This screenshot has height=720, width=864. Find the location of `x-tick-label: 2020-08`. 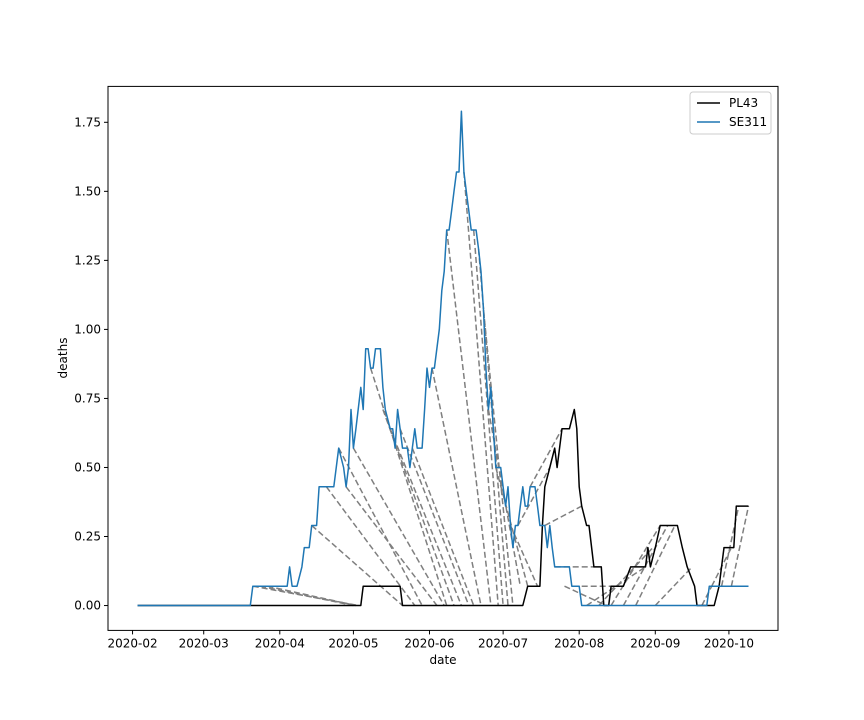

x-tick-label: 2020-08 is located at coordinates (579, 643).